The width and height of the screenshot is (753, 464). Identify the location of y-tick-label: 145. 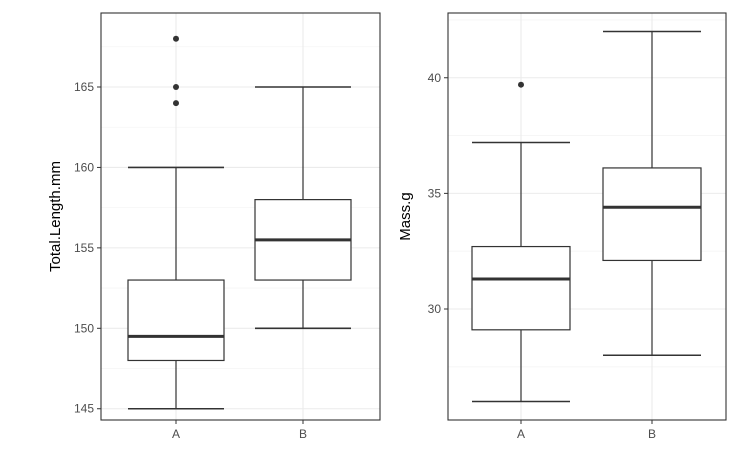
(84, 409).